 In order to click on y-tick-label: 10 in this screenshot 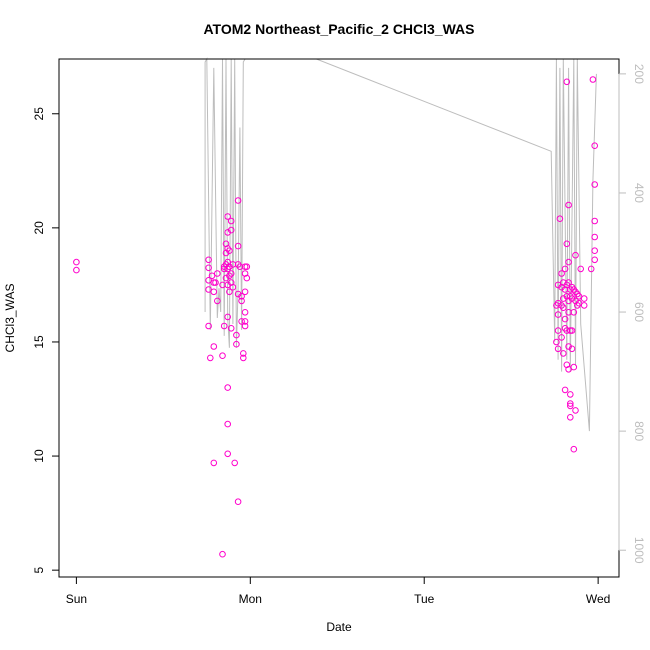, I will do `click(39, 456)`.